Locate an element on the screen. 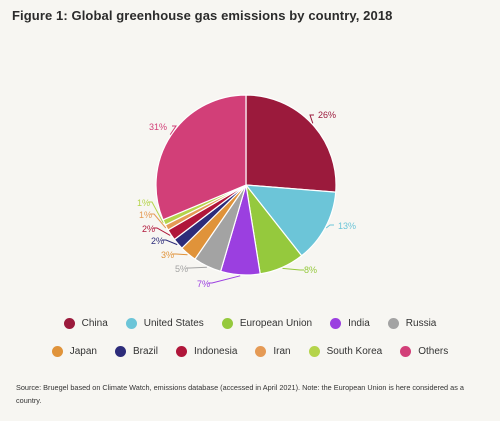 The image size is (500, 421). legend-label: Others is located at coordinates (433, 351).